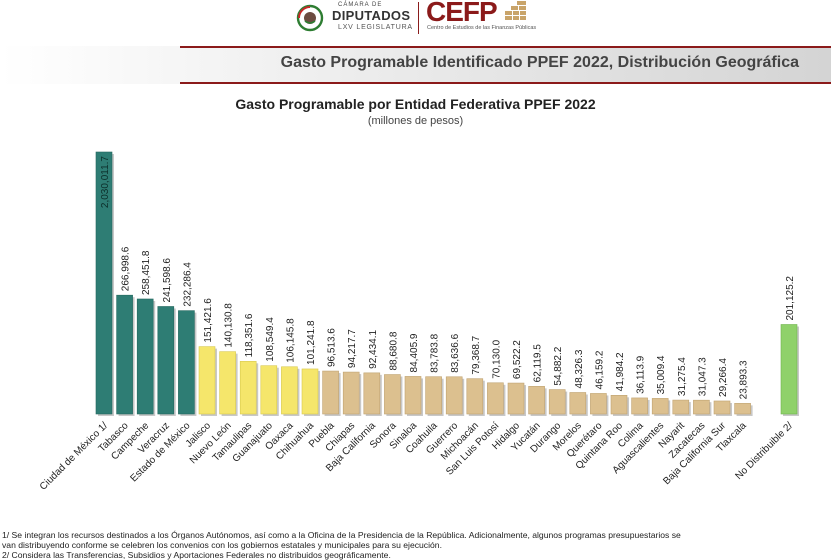  I want to click on data-label: 101,241.8, so click(311, 342).